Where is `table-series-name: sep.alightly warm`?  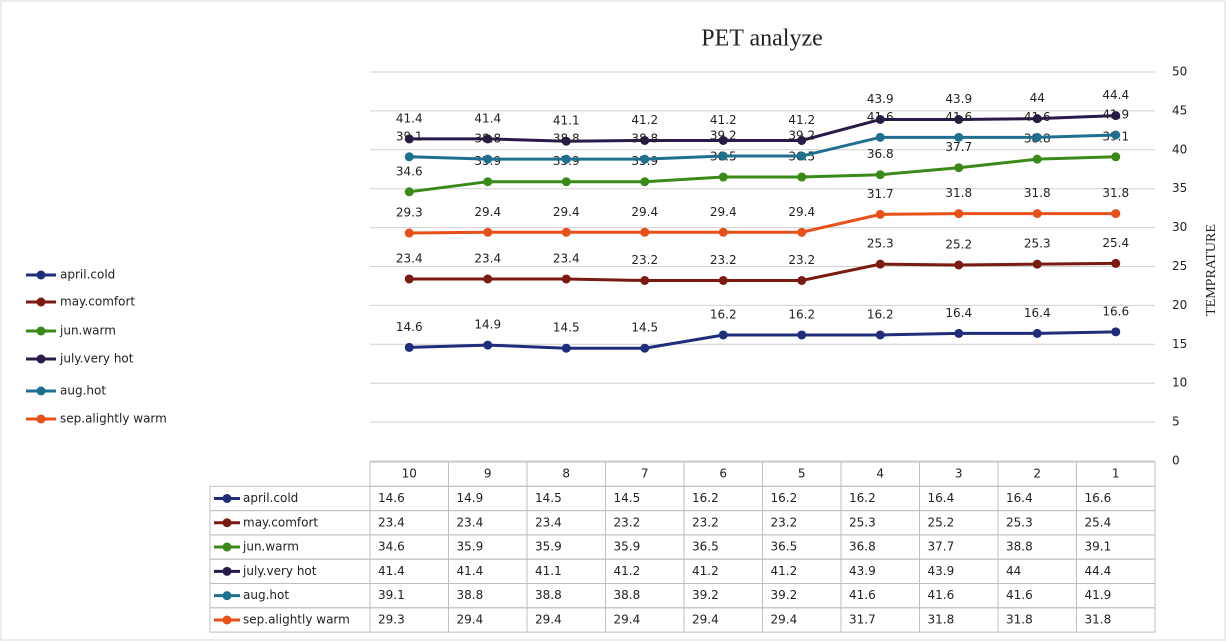
table-series-name: sep.alightly warm is located at coordinates (296, 619).